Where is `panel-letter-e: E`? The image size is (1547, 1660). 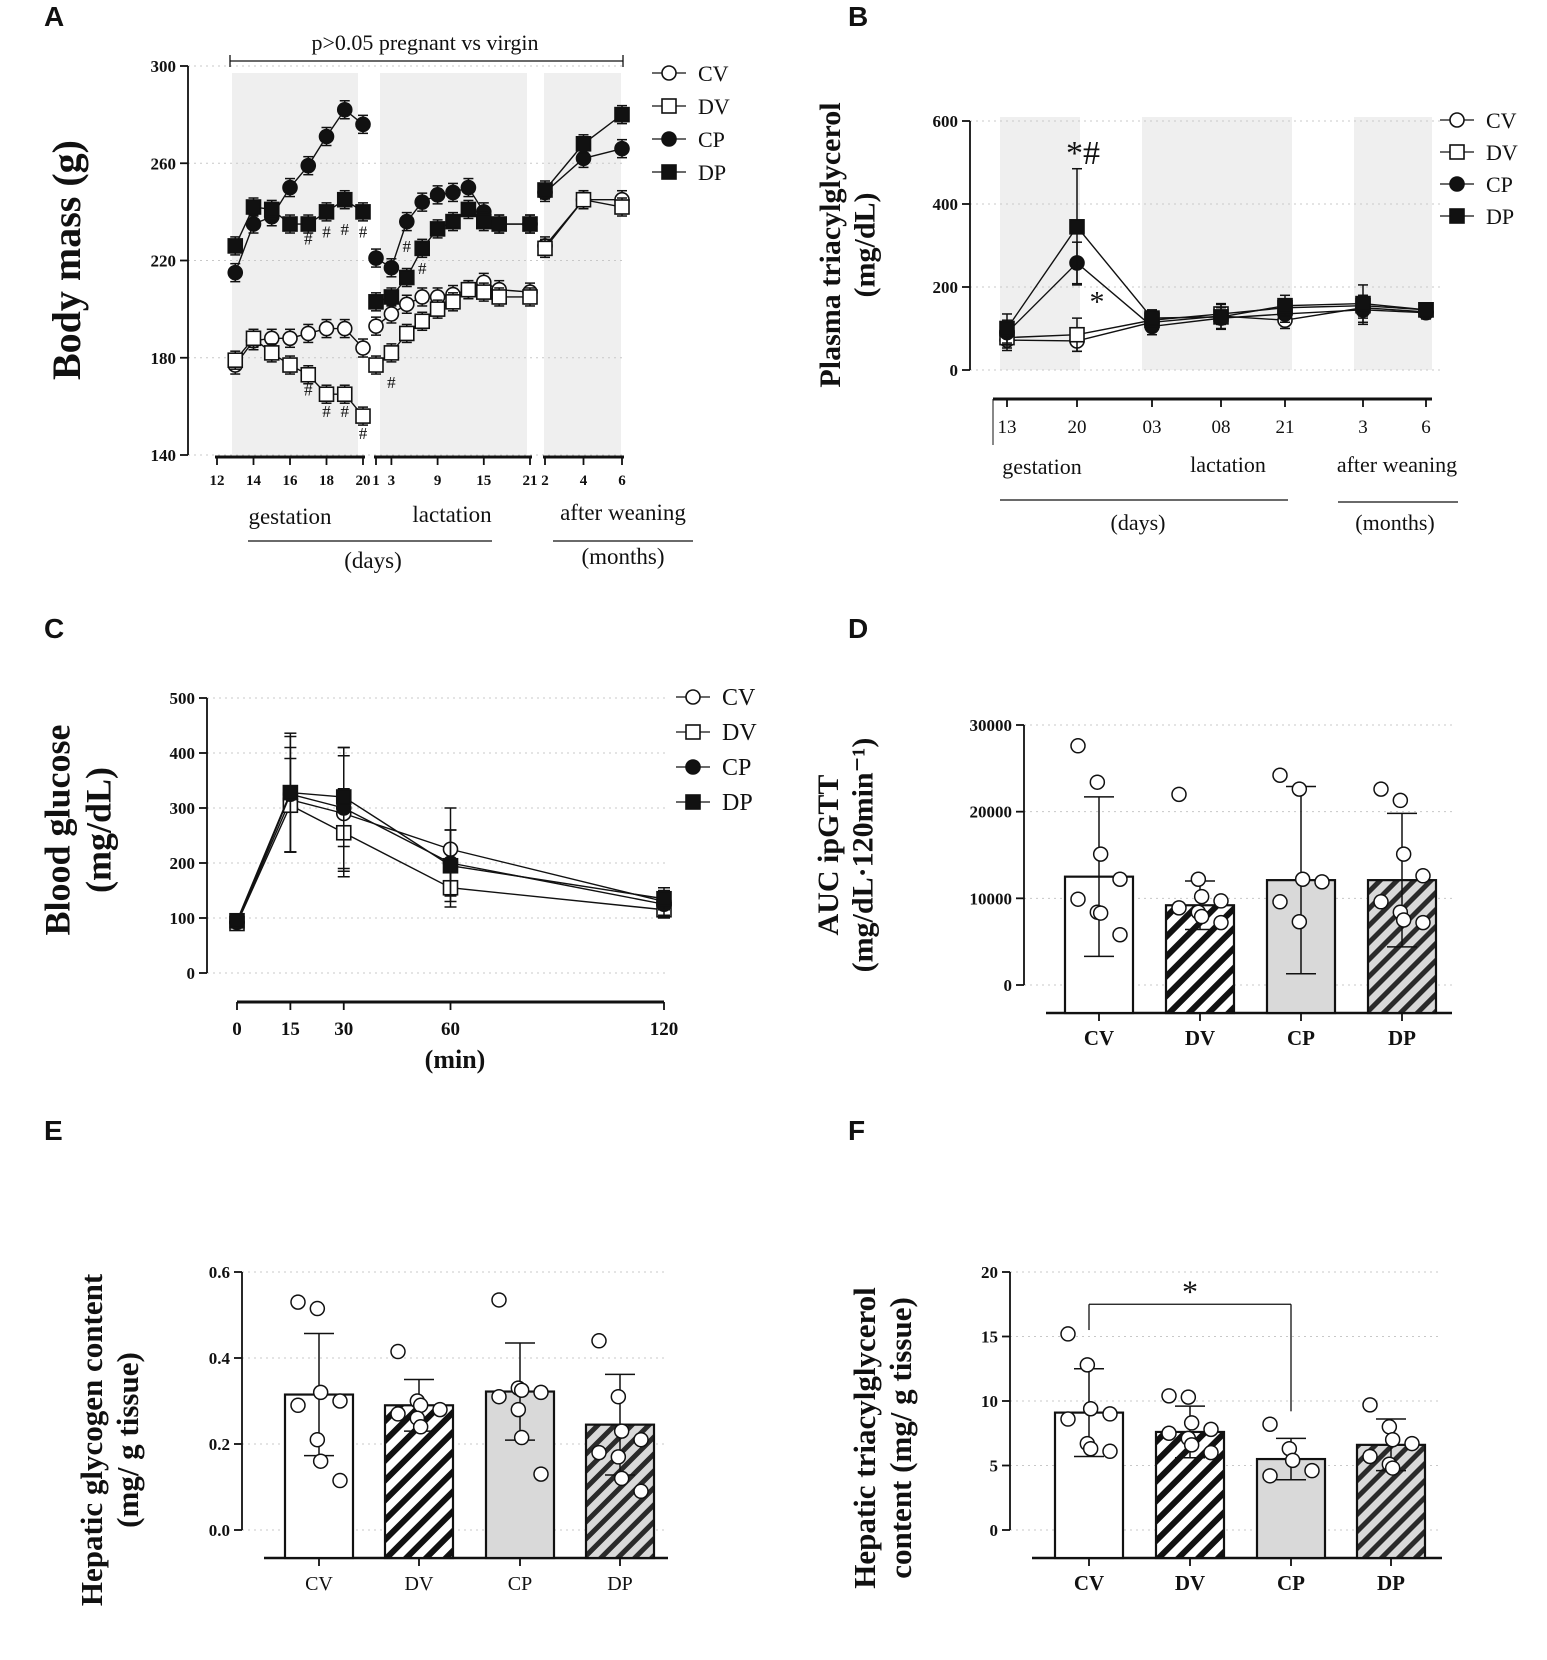 panel-letter-e: E is located at coordinates (53, 1130).